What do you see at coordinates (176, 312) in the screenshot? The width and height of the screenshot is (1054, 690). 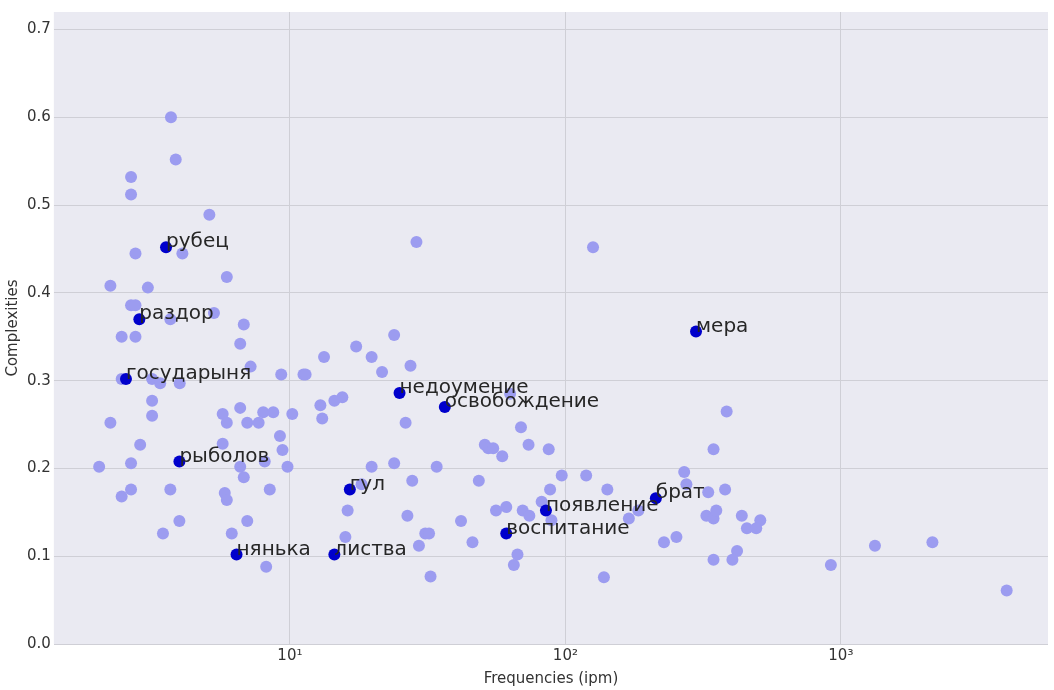 I see `annotation: раздор` at bounding box center [176, 312].